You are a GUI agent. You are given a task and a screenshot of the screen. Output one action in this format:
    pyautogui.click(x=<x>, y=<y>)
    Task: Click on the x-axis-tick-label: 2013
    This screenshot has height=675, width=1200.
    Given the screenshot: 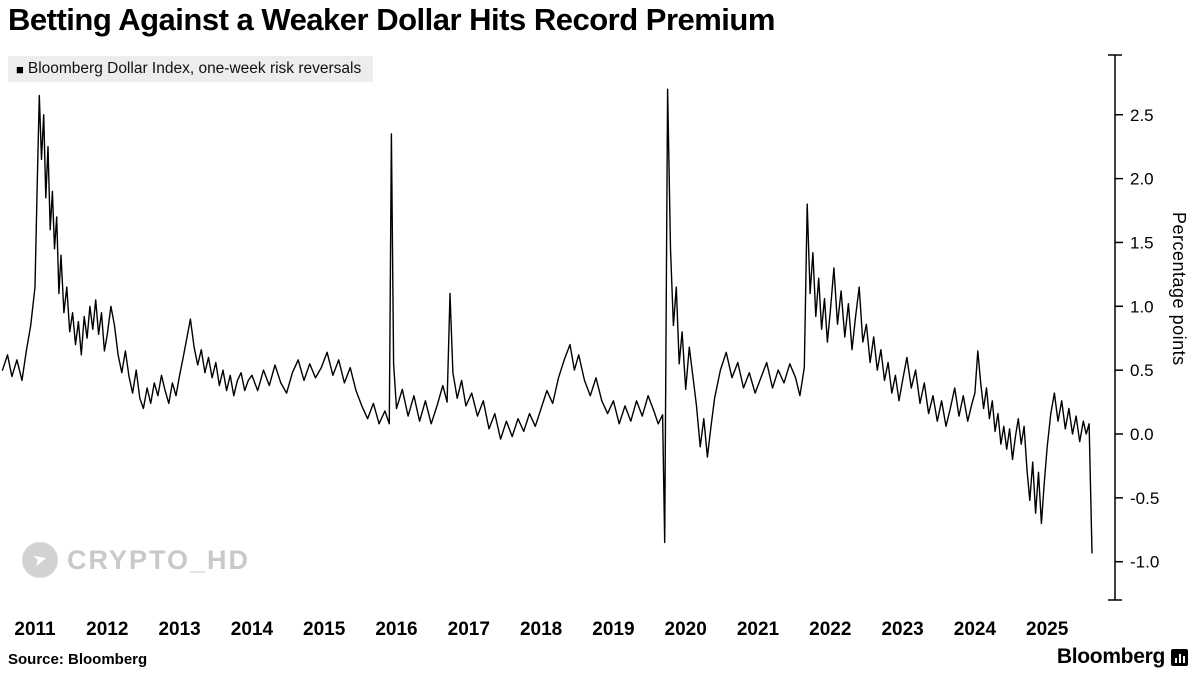 What is the action you would take?
    pyautogui.click(x=179, y=629)
    